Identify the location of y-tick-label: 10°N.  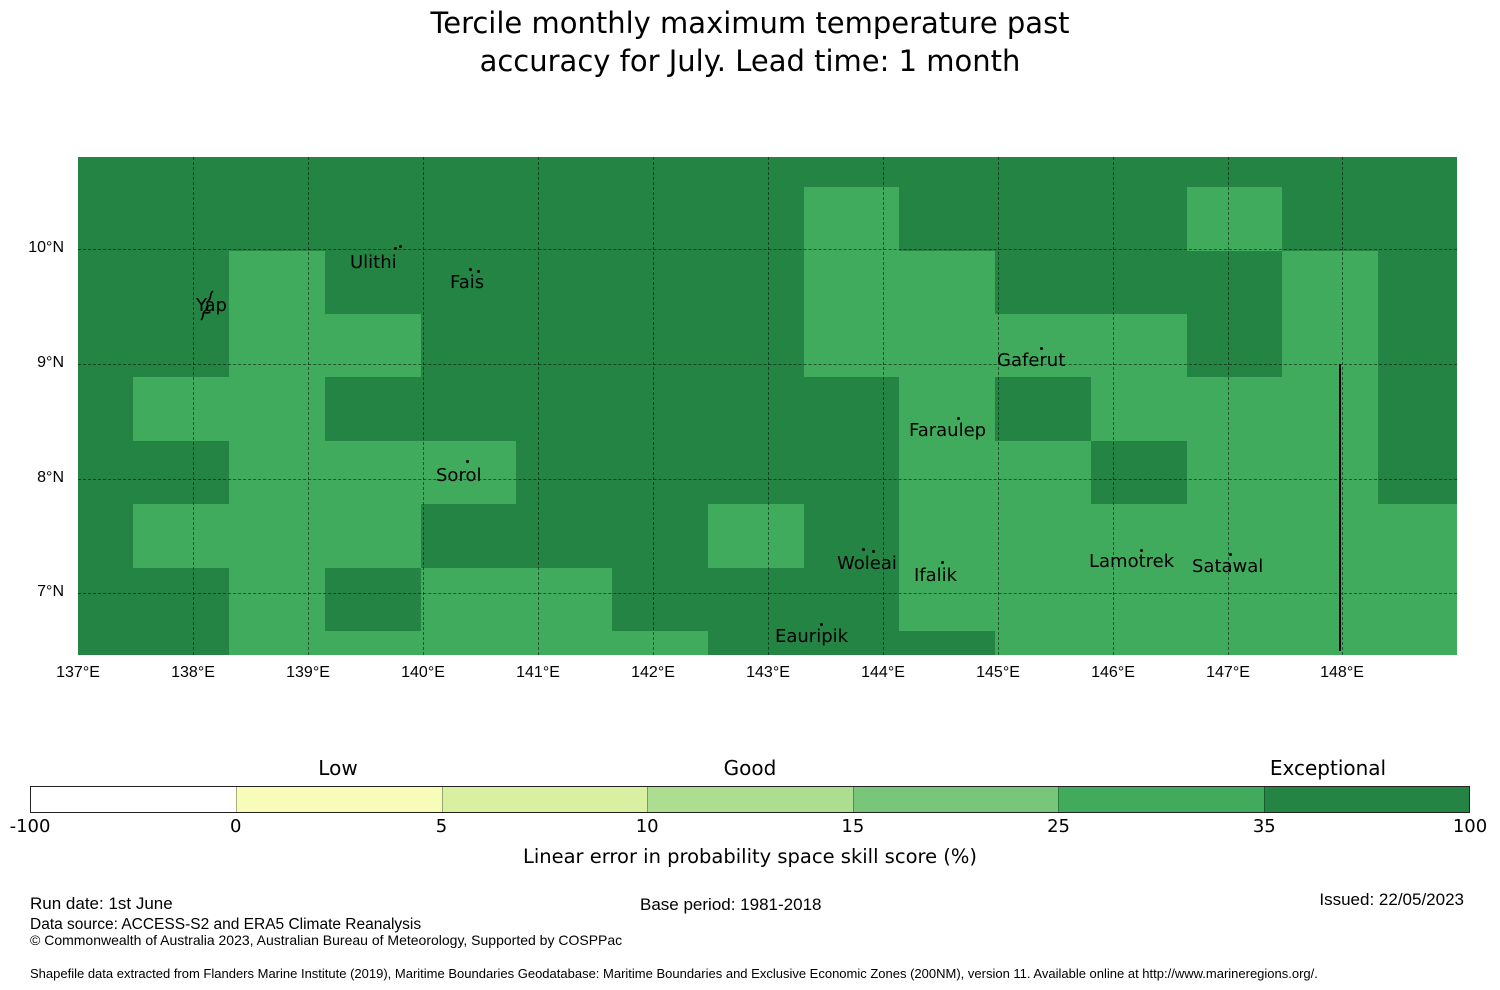
(46, 247).